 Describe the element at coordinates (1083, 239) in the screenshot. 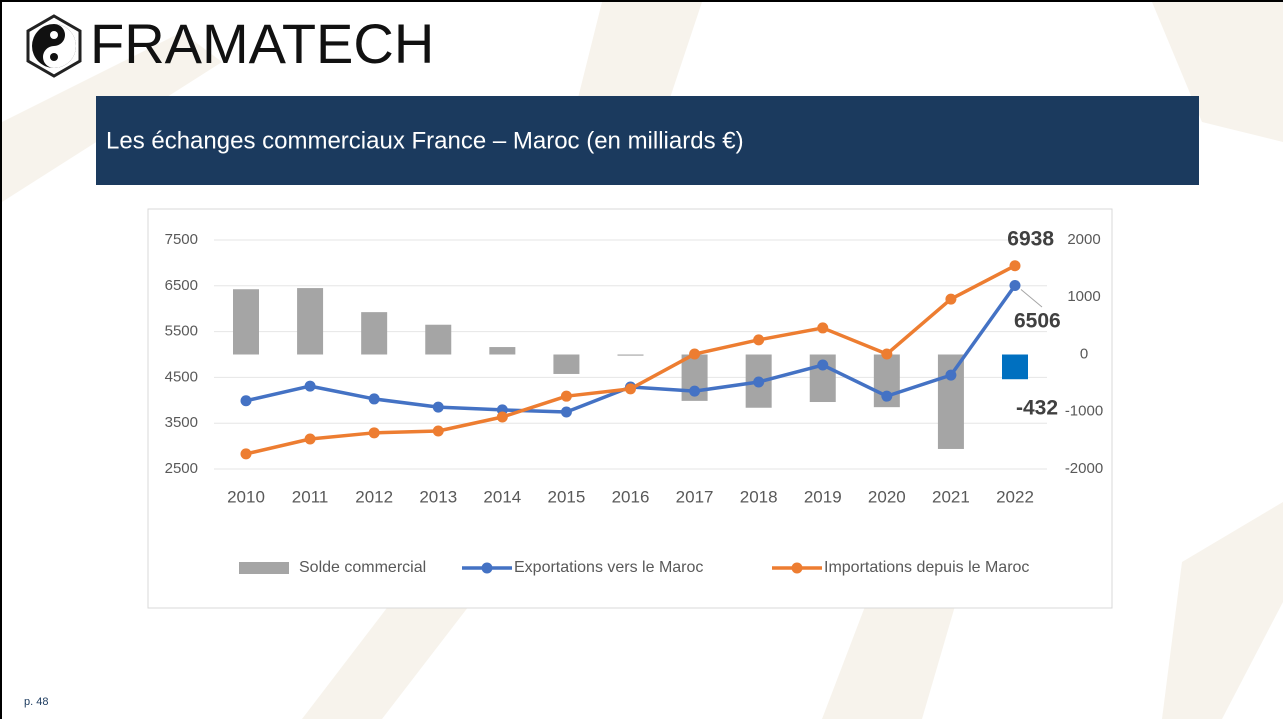

I see `y2-tick-label: 2000` at that location.